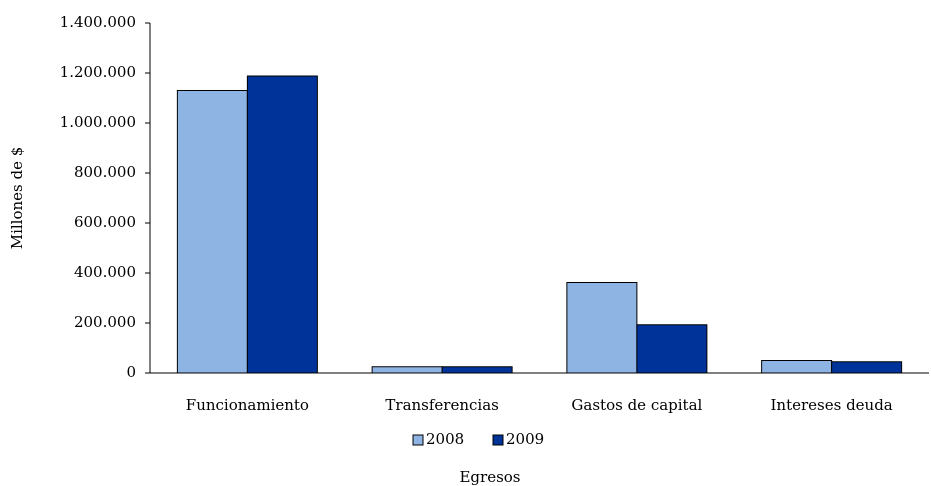 The width and height of the screenshot is (931, 486). I want to click on y-tick-label: 200.000, so click(105, 322).